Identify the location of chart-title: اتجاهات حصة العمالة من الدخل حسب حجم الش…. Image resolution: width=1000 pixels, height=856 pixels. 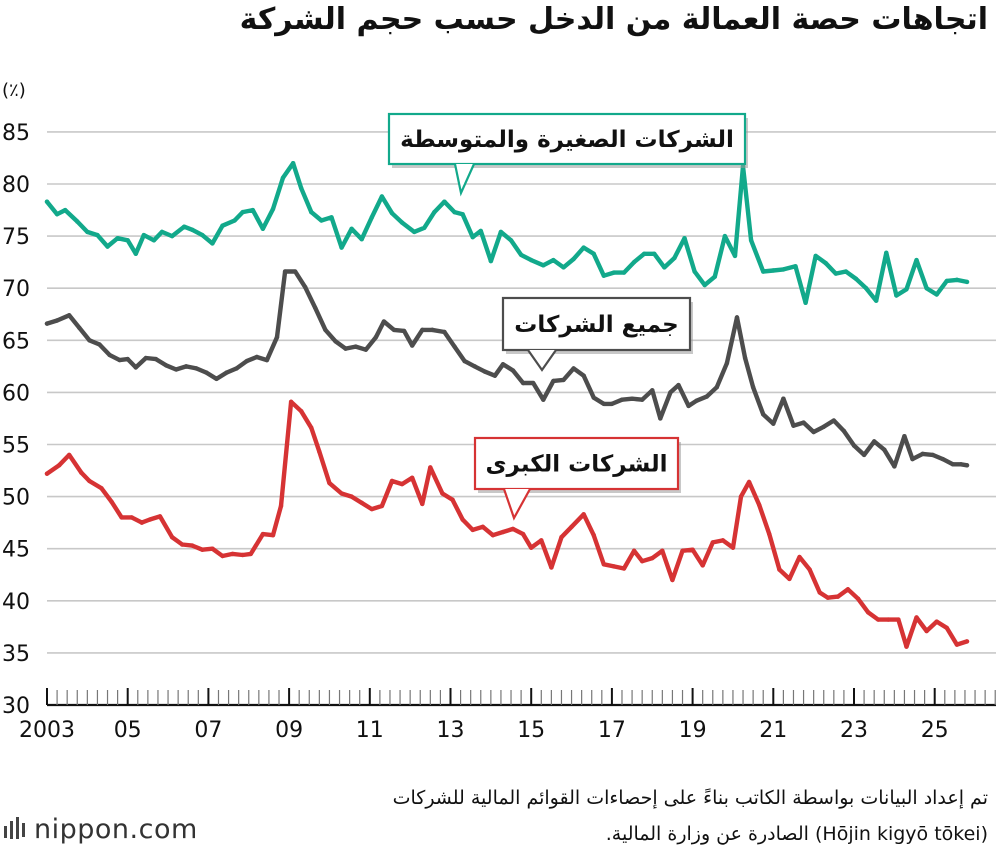
(613, 19).